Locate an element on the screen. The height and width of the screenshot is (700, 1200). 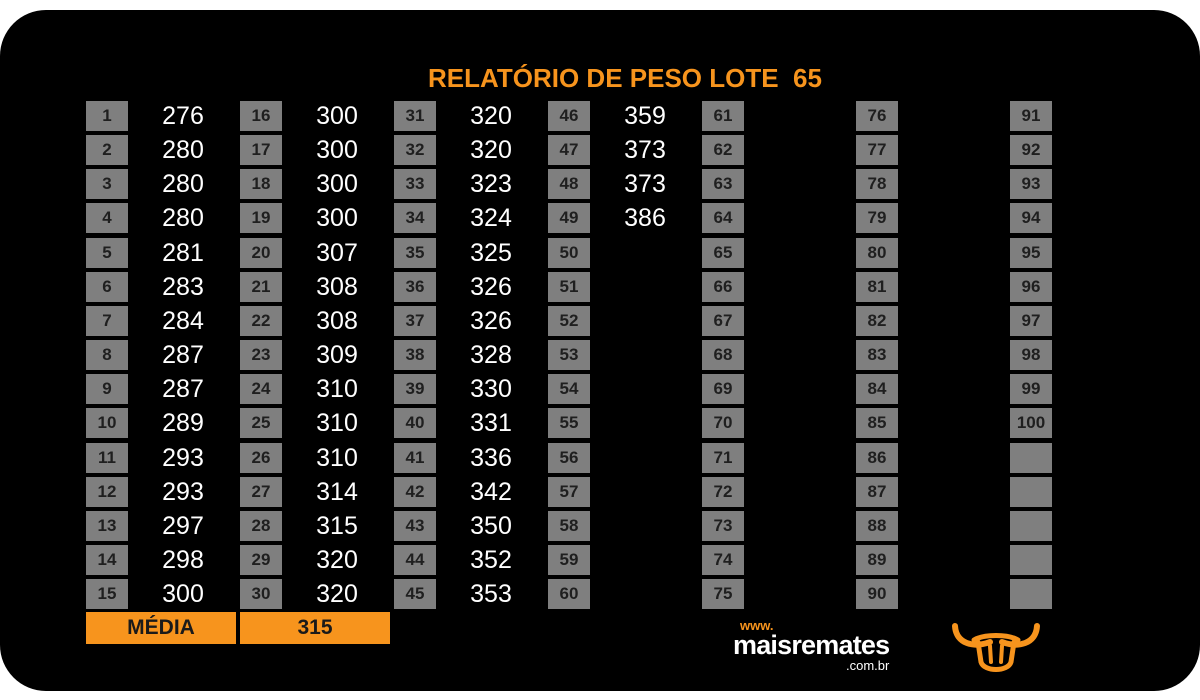
lot-number-cell: 6 is located at coordinates (107, 286).